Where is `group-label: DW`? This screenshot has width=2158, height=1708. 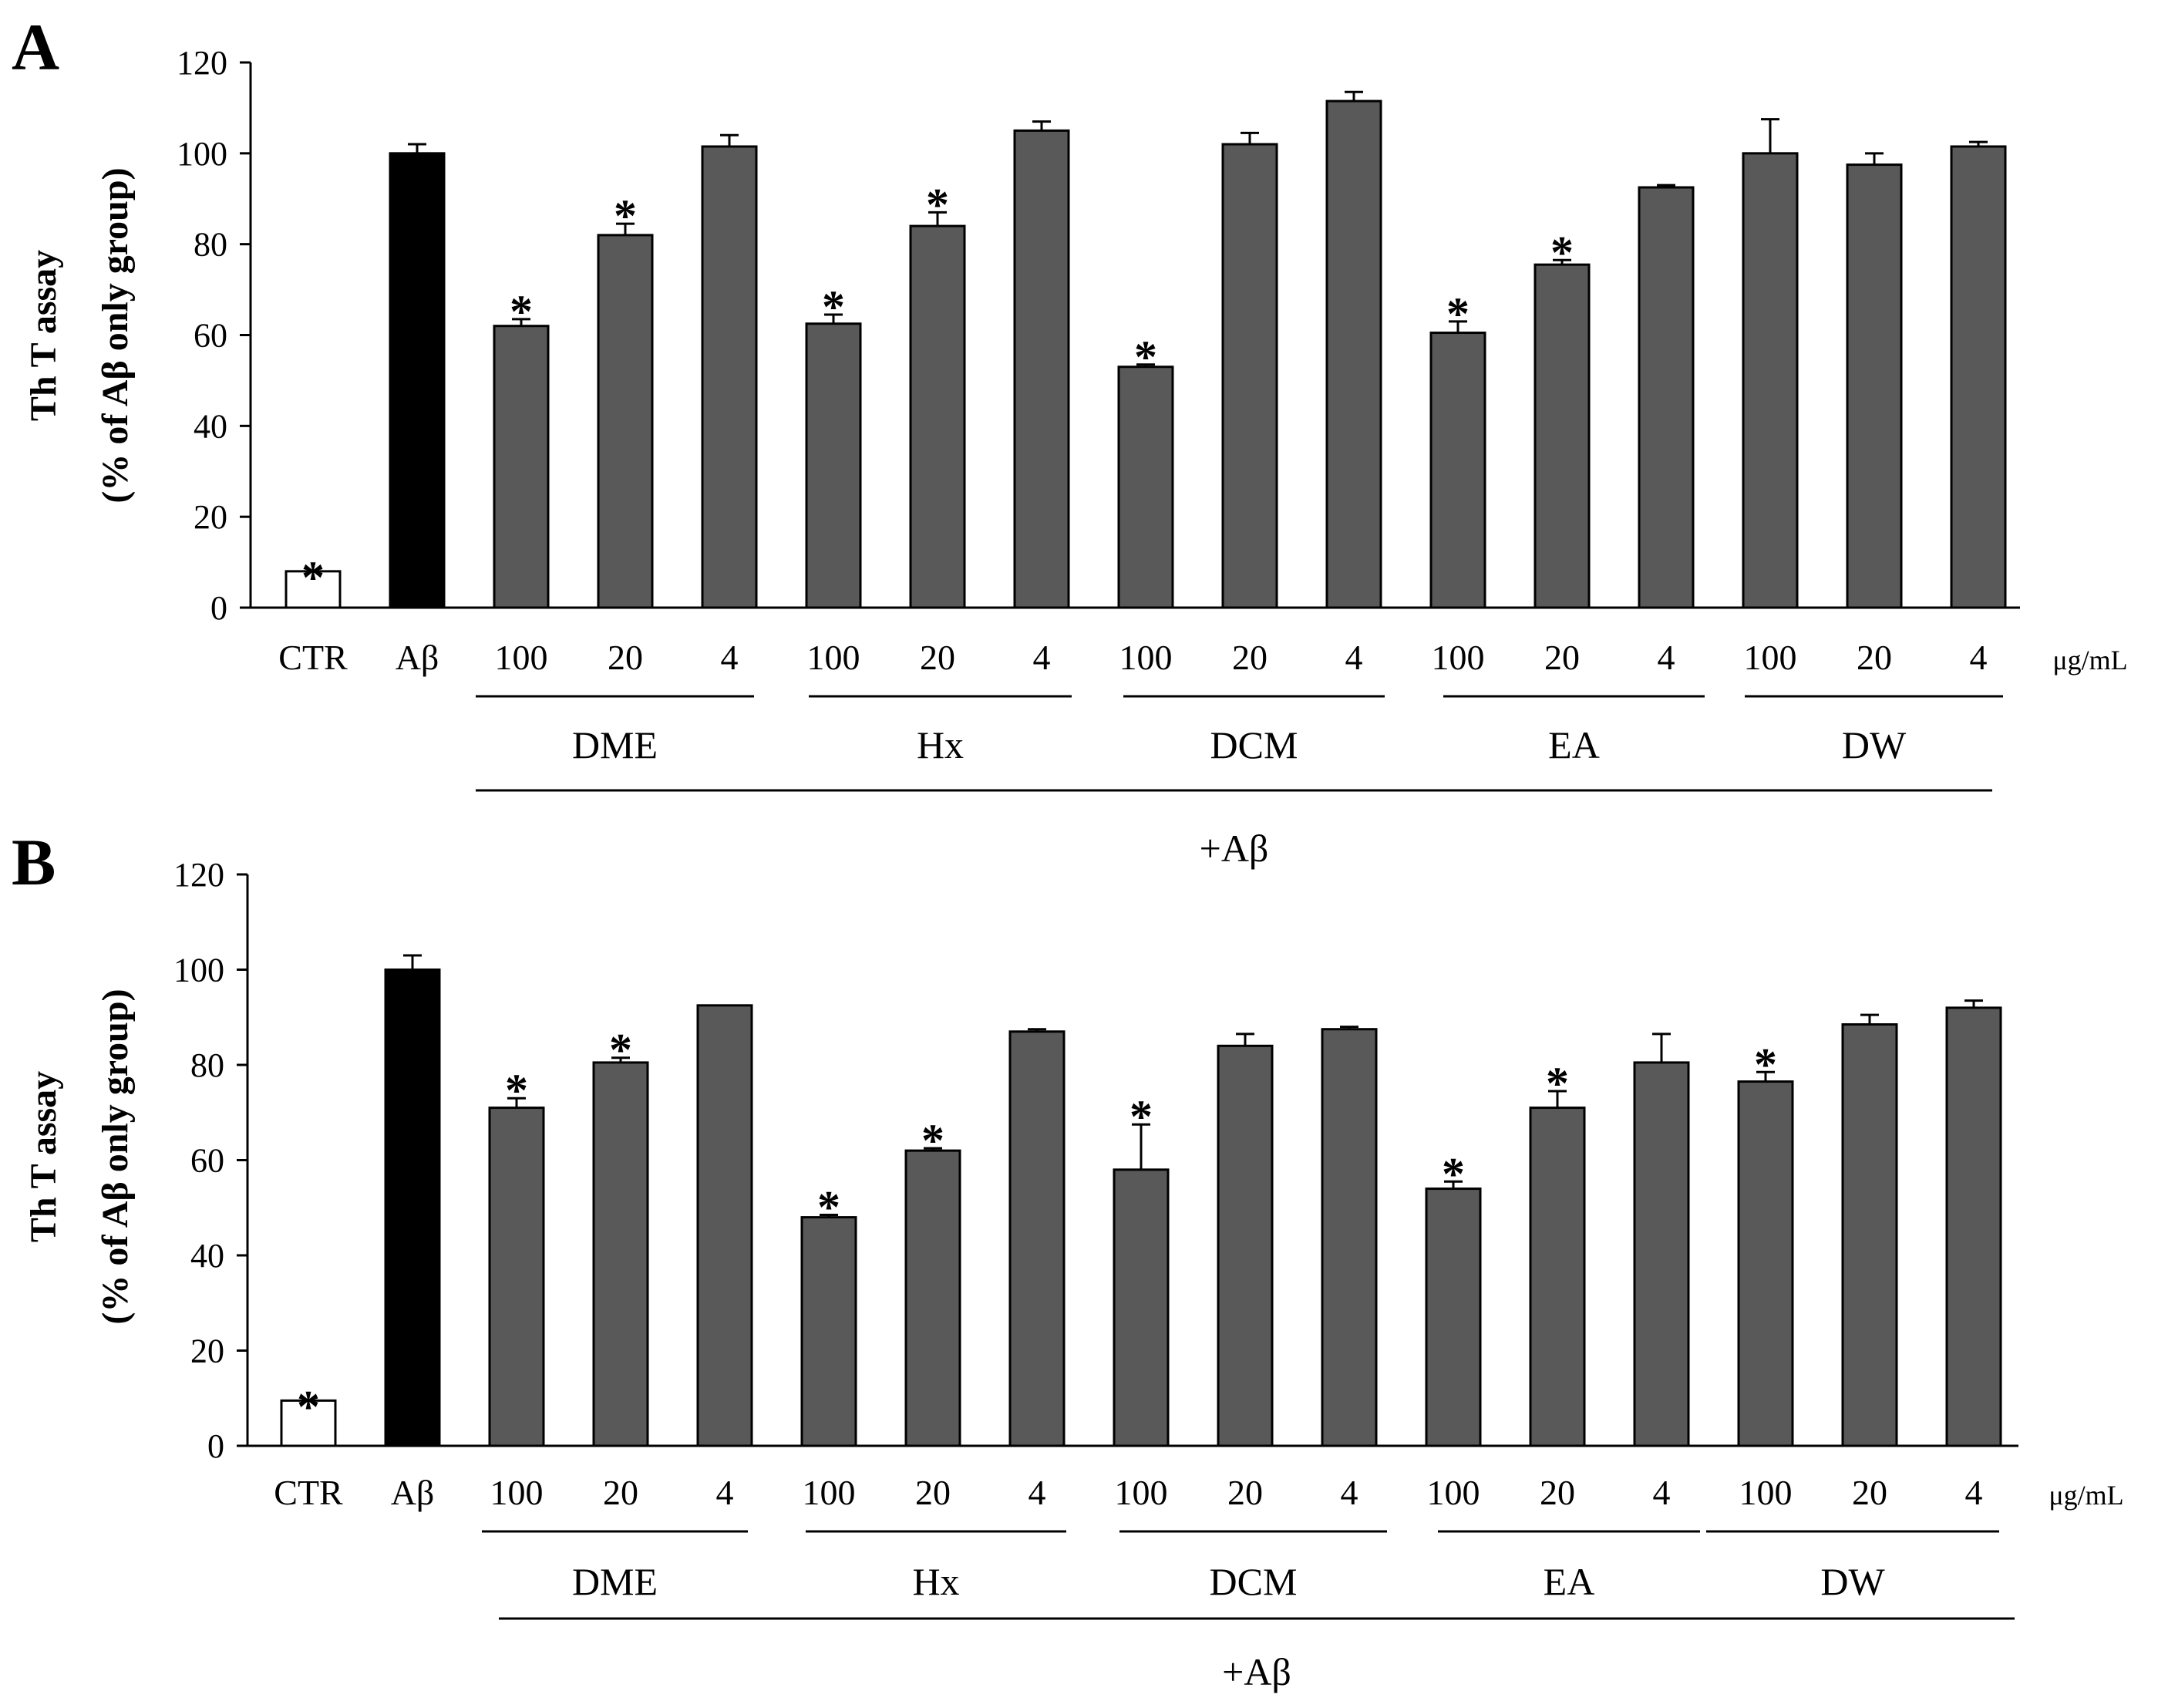 group-label: DW is located at coordinates (1853, 1581).